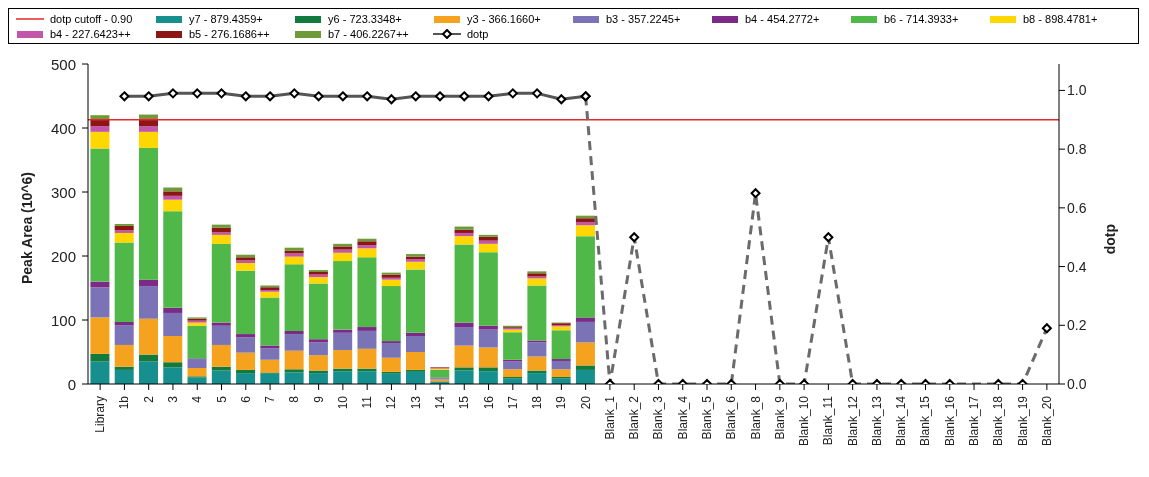 The width and height of the screenshot is (1149, 477). Describe the element at coordinates (561, 402) in the screenshot. I see `x-tick-label: 19` at that location.